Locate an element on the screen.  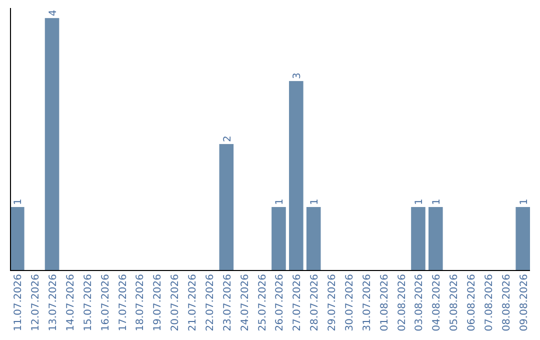
x-tick-label: 31.07.2026 is located at coordinates (367, 303).